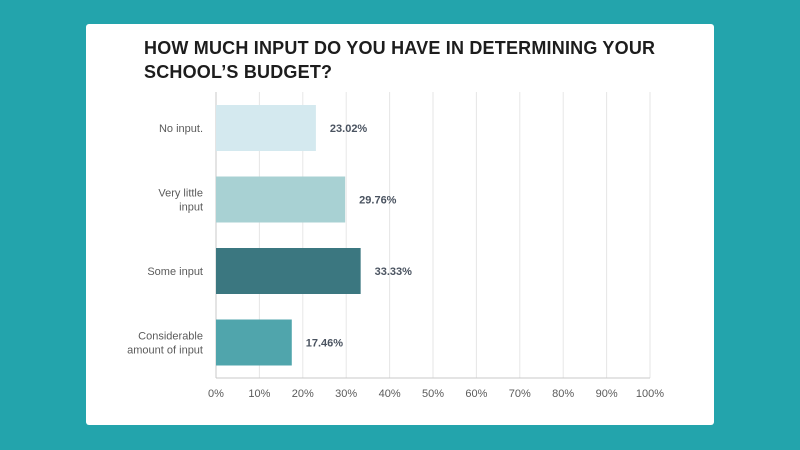 This screenshot has width=800, height=450. I want to click on category-label-line: Some input, so click(175, 272).